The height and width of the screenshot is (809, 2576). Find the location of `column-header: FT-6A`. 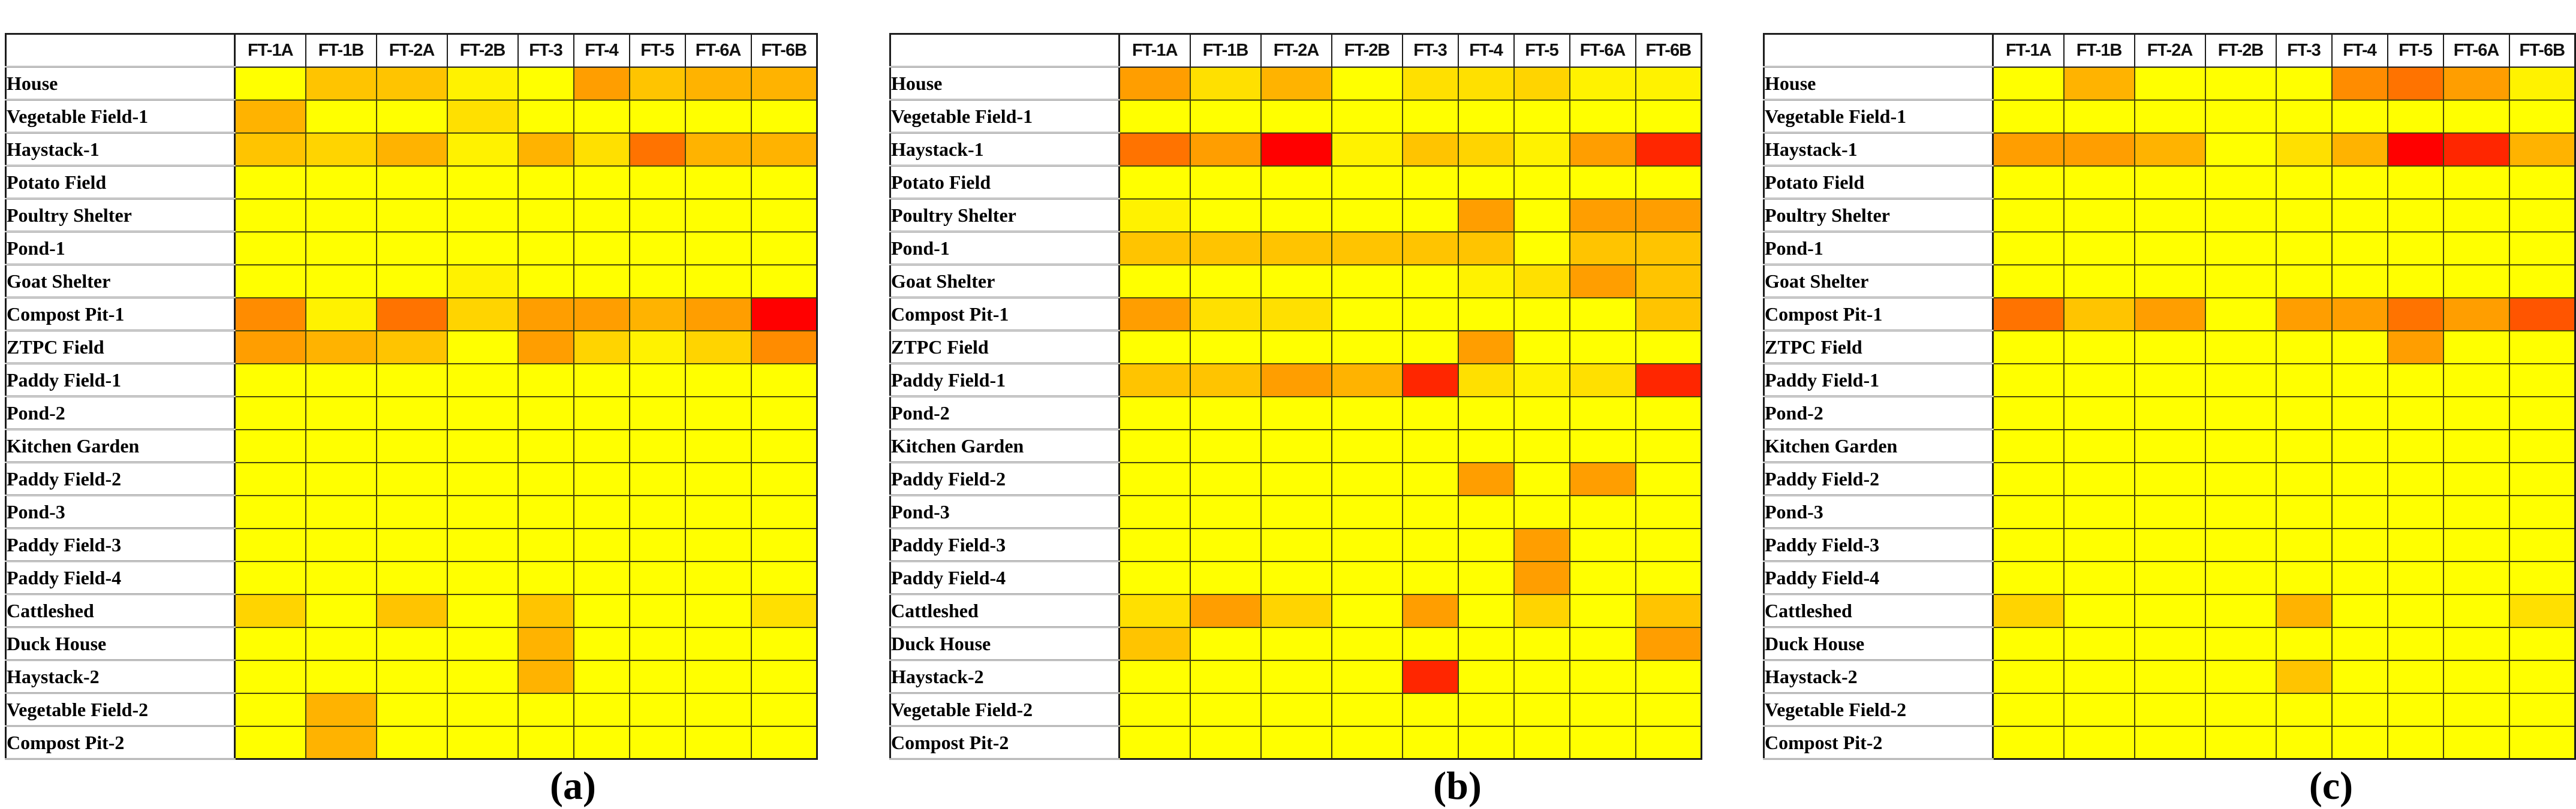

column-header: FT-6A is located at coordinates (718, 50).